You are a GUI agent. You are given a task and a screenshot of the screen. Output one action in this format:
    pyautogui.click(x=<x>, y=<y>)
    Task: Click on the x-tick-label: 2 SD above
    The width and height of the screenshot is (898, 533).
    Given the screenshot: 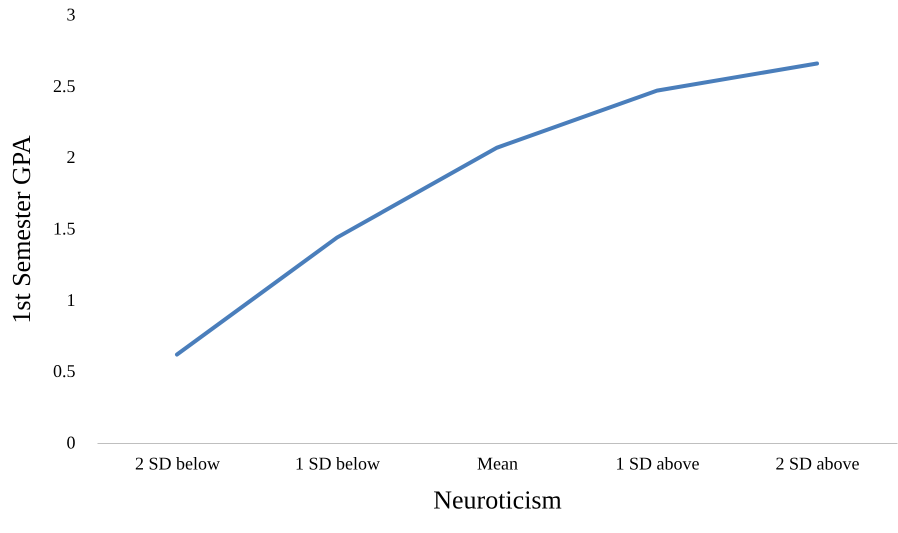 What is the action you would take?
    pyautogui.click(x=818, y=464)
    